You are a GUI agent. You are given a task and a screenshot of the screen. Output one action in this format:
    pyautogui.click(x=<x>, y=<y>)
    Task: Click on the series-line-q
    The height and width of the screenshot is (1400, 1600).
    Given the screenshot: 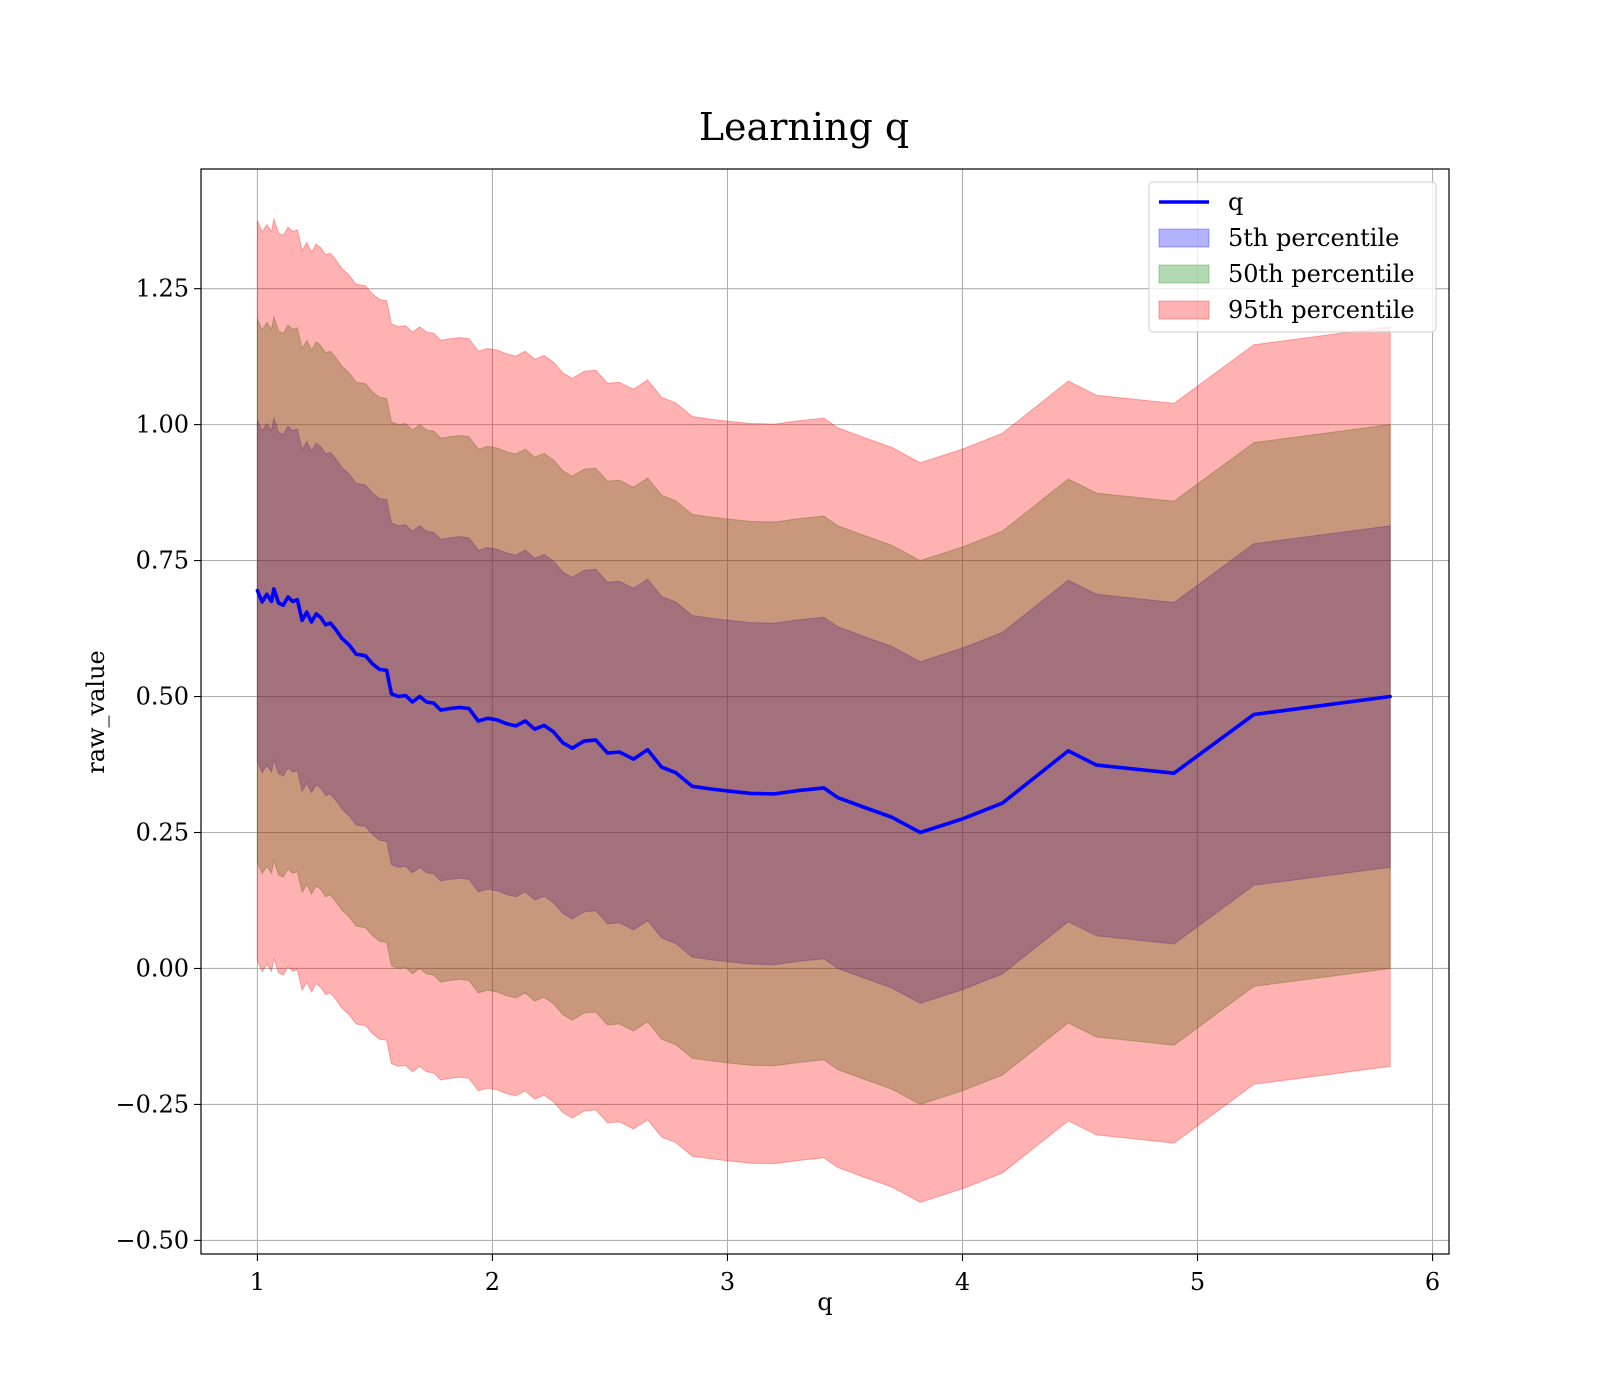 What is the action you would take?
    pyautogui.click(x=823, y=711)
    